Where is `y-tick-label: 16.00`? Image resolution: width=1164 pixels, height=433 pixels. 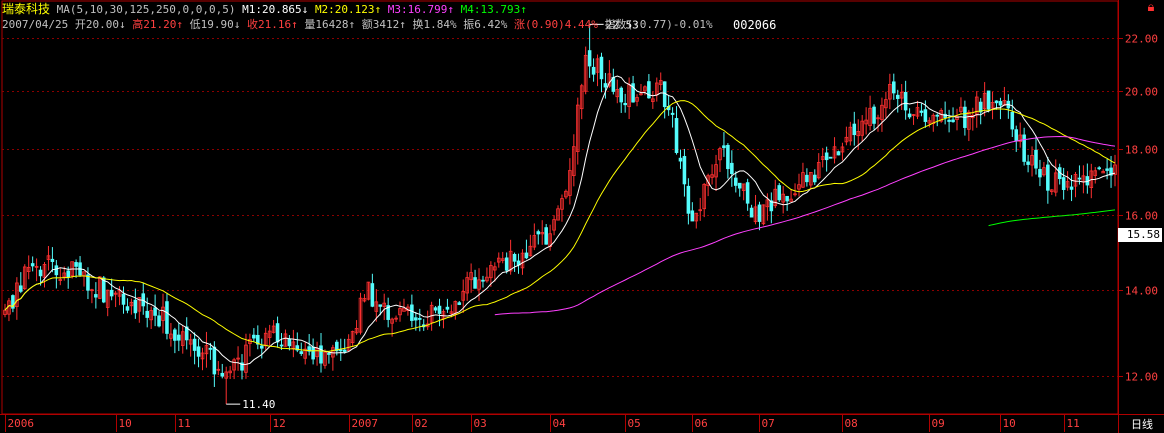
y-tick-label: 16.00 is located at coordinates (1141, 216).